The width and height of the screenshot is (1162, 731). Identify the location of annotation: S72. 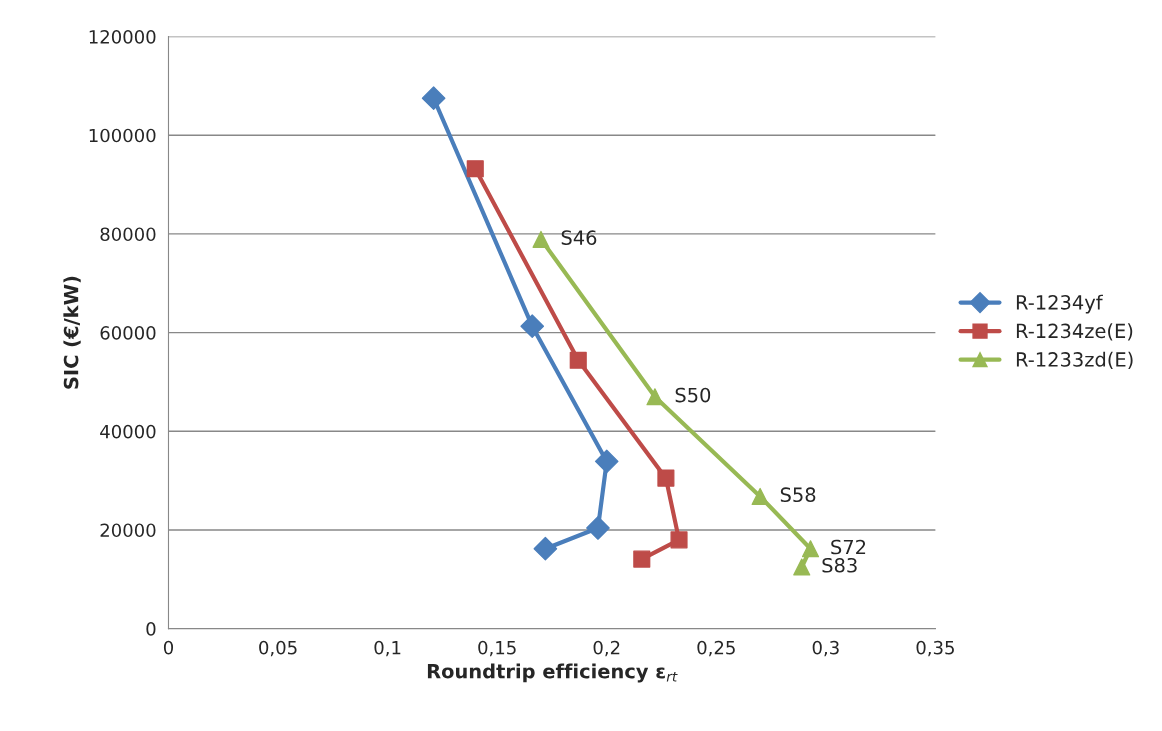
(848, 547).